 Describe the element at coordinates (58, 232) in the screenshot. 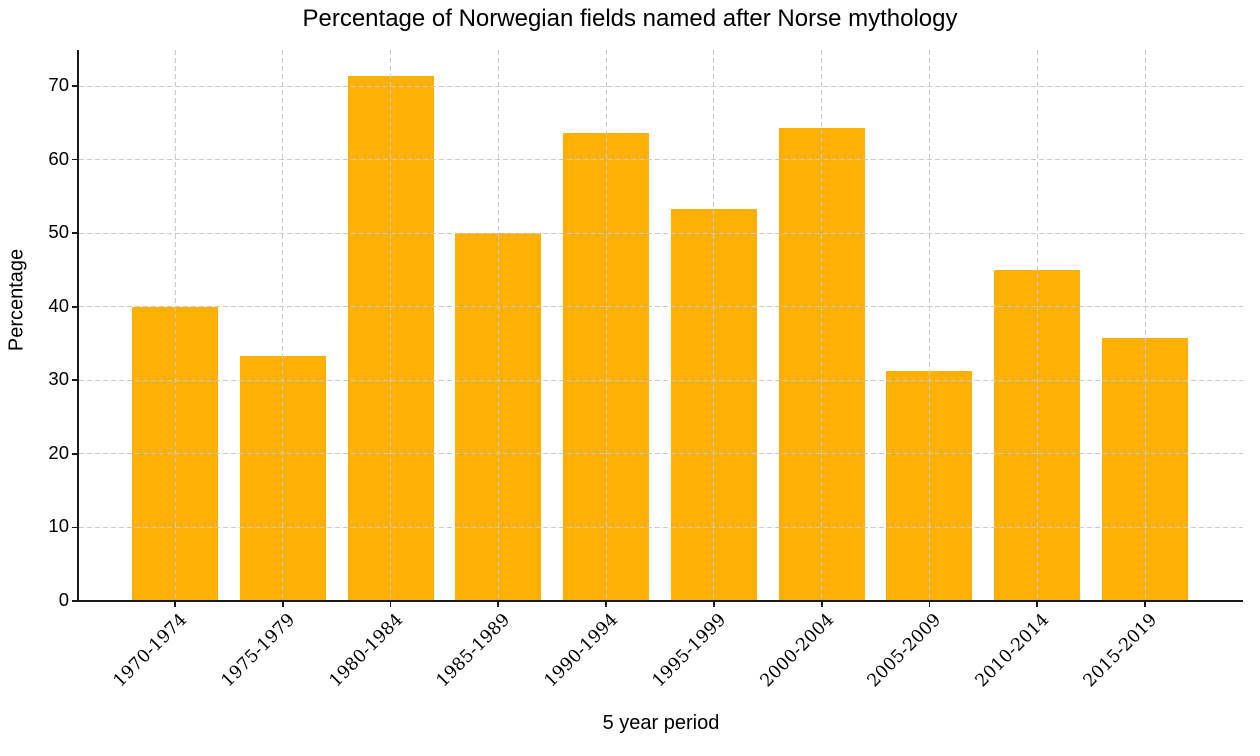

I see `y-tick-label: 50` at that location.